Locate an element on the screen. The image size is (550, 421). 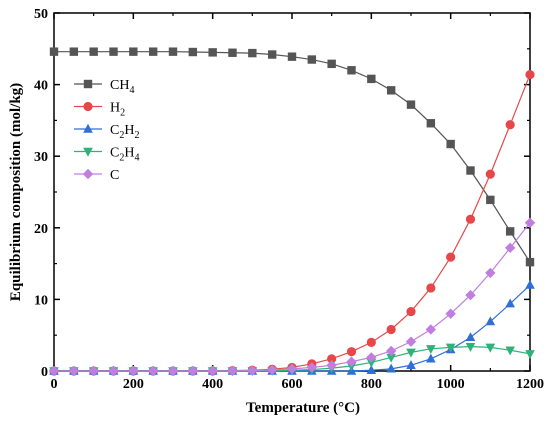
legend-label: C2H4 is located at coordinates (124, 155).